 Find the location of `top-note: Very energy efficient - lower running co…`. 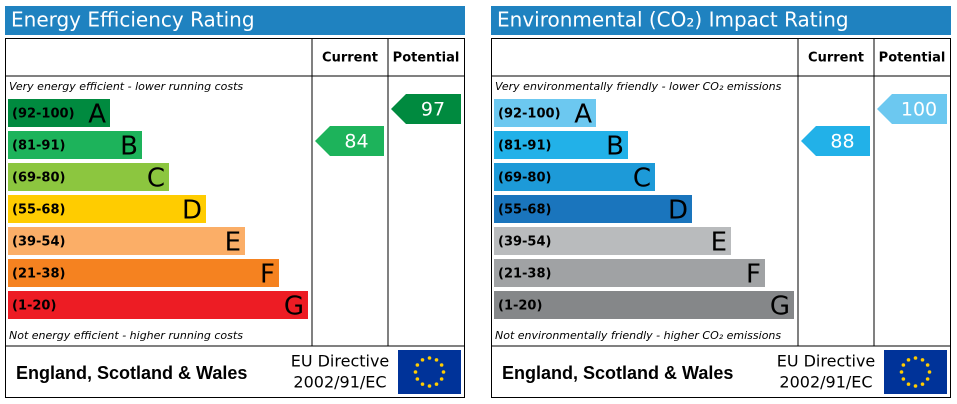

top-note: Very energy efficient - lower running co… is located at coordinates (126, 86).